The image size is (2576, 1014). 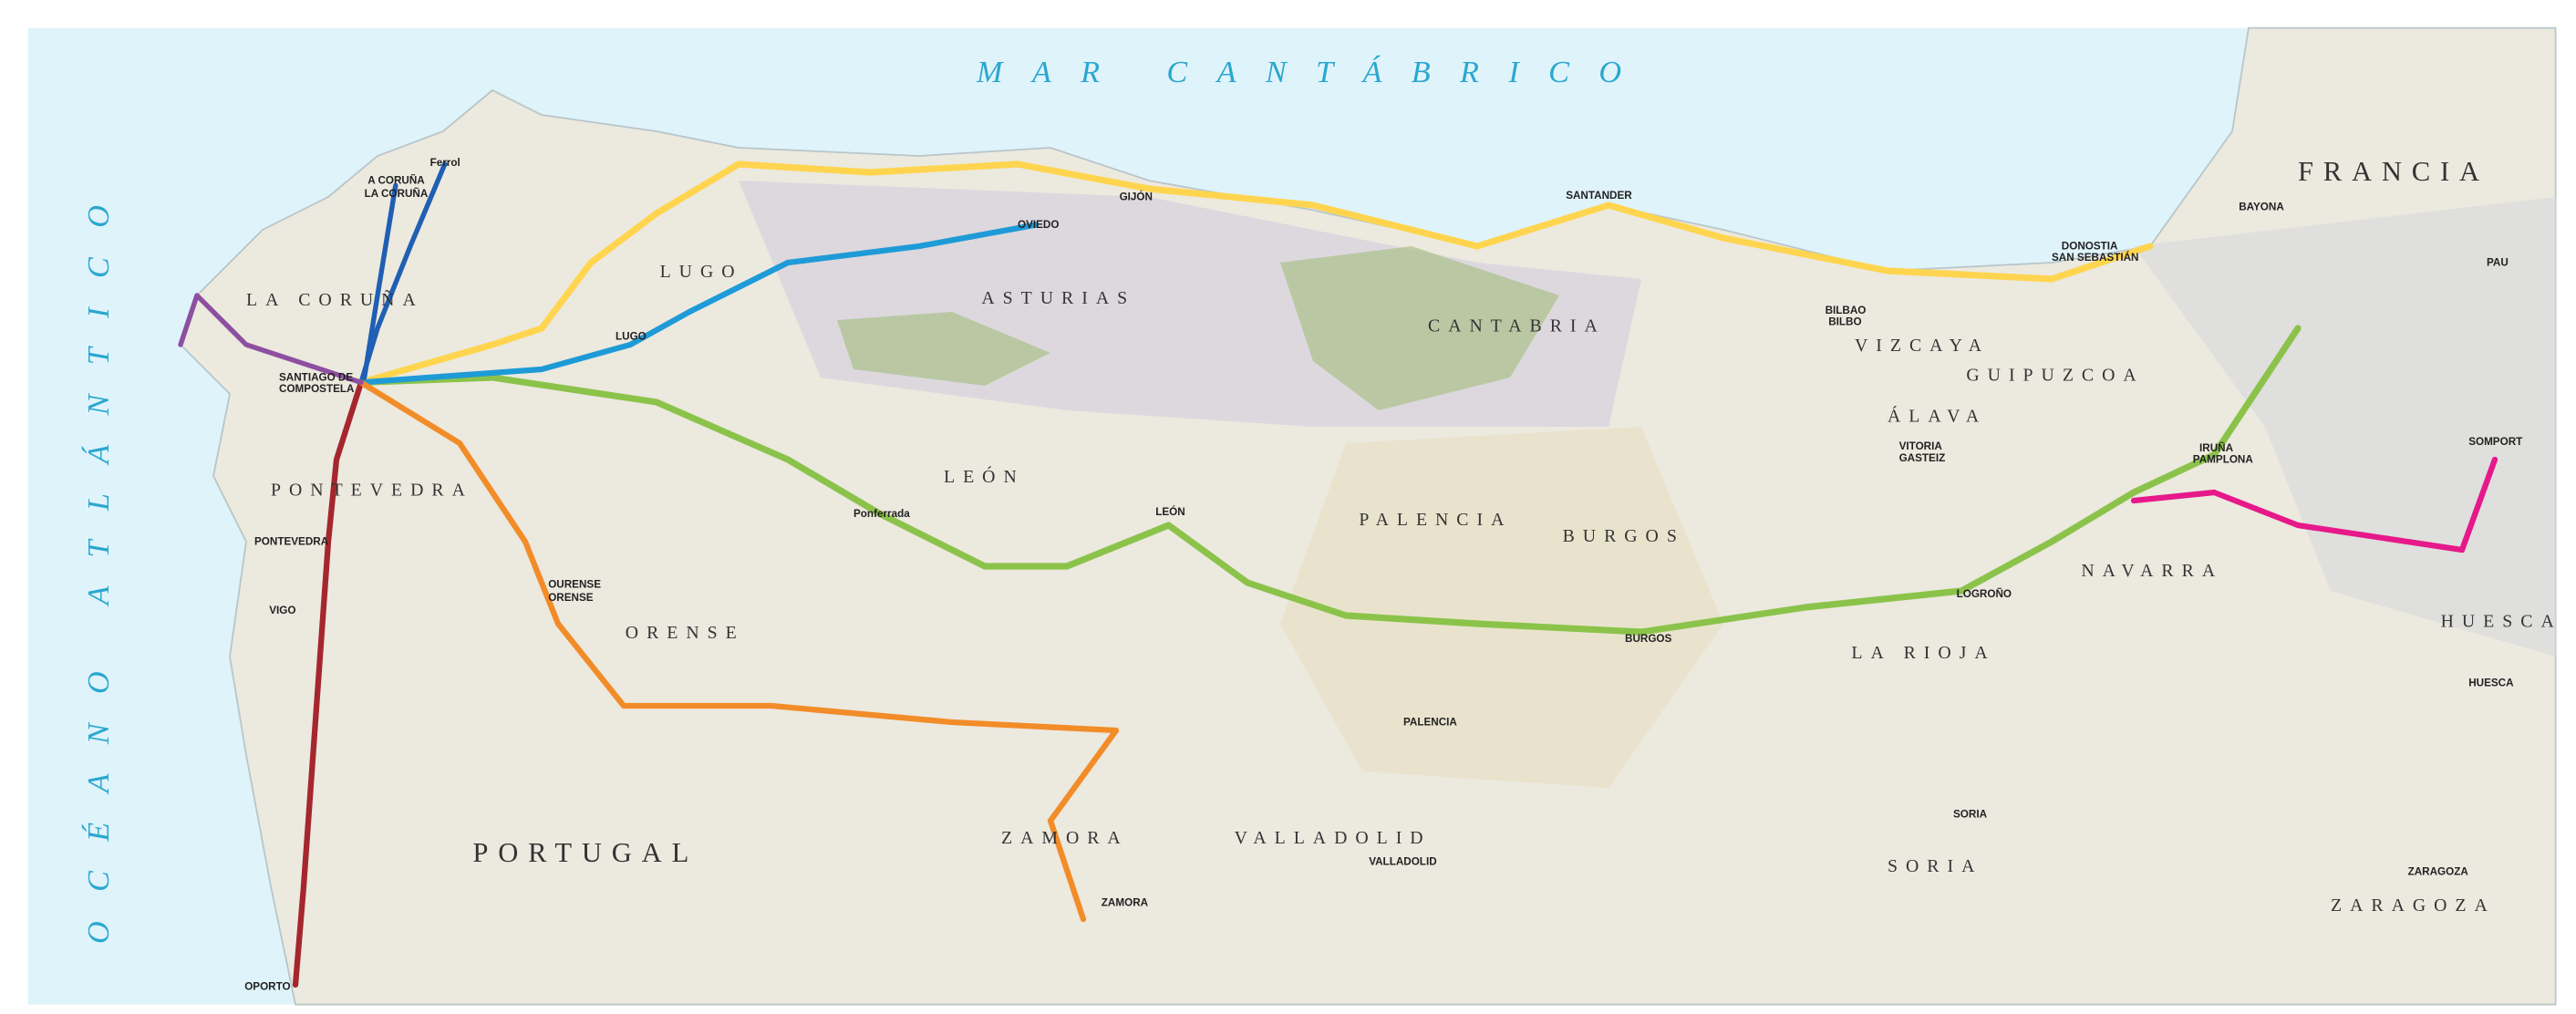 What do you see at coordinates (1922, 346) in the screenshot?
I see `region-label: VIZCAYA` at bounding box center [1922, 346].